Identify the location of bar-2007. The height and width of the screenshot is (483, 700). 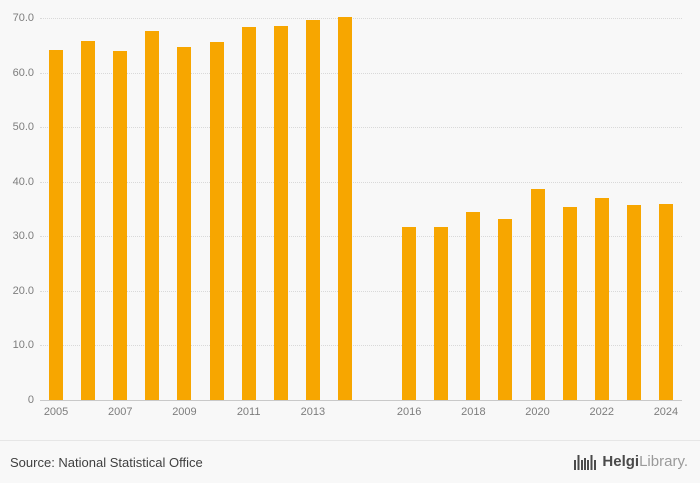
(120, 225).